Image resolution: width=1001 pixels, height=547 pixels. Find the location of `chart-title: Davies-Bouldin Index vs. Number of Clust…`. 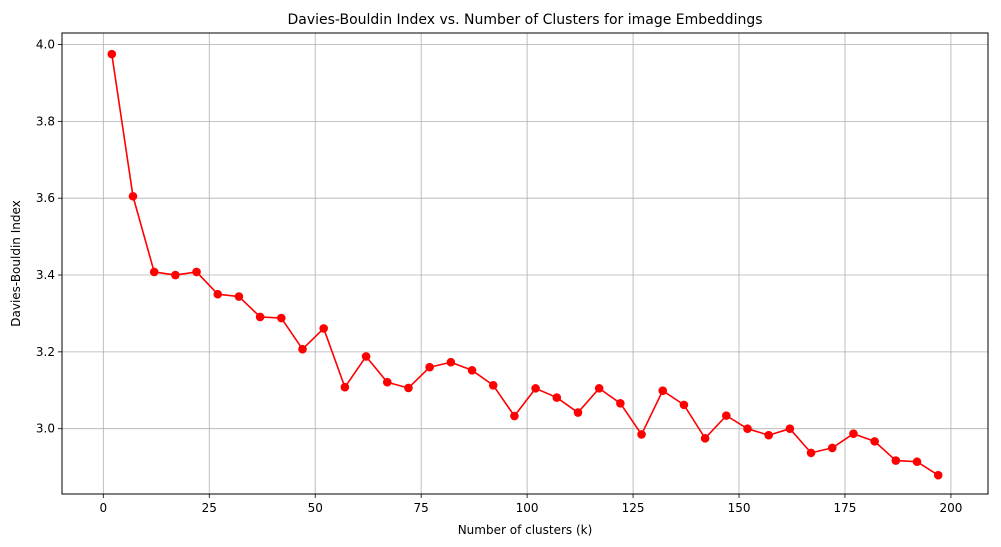

chart-title: Davies-Bouldin Index vs. Number of Clust… is located at coordinates (524, 20).